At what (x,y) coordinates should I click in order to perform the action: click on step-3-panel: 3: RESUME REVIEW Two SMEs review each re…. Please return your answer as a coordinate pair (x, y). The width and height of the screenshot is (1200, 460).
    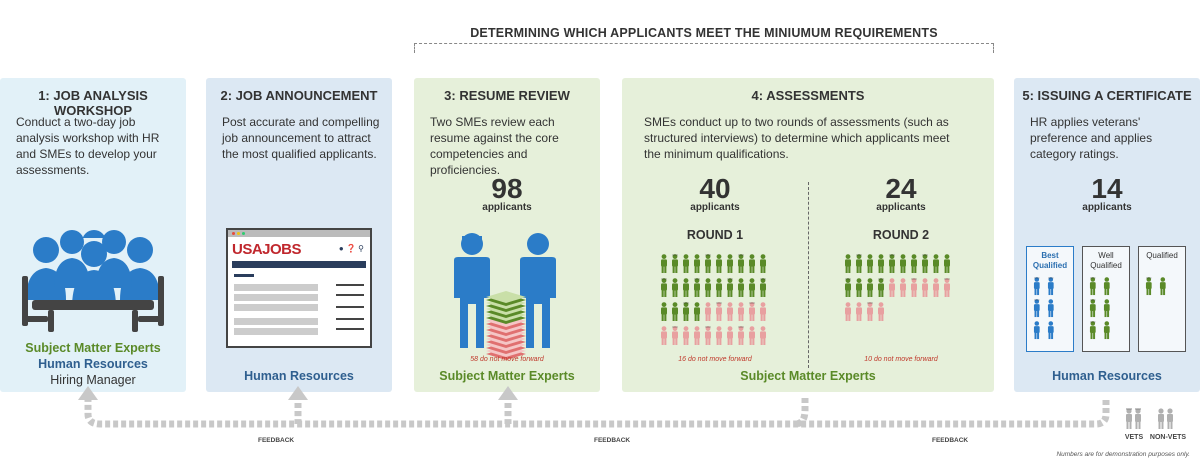
    Looking at the image, I should click on (507, 235).